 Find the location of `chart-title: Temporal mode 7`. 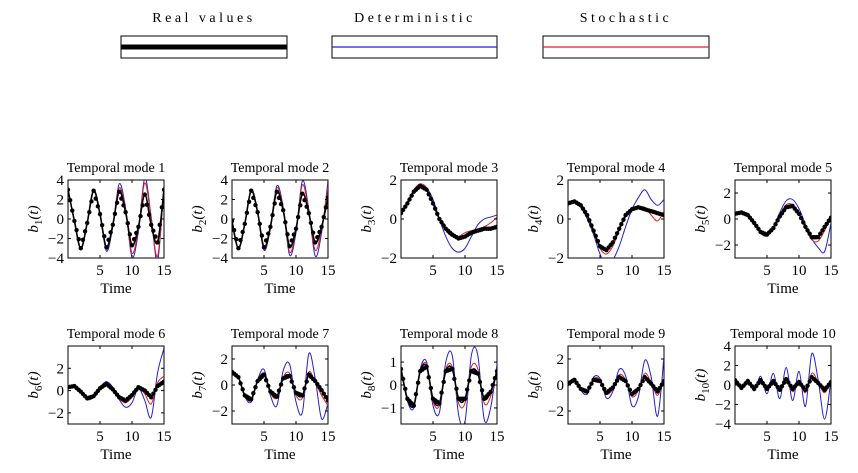

chart-title: Temporal mode 7 is located at coordinates (280, 334).